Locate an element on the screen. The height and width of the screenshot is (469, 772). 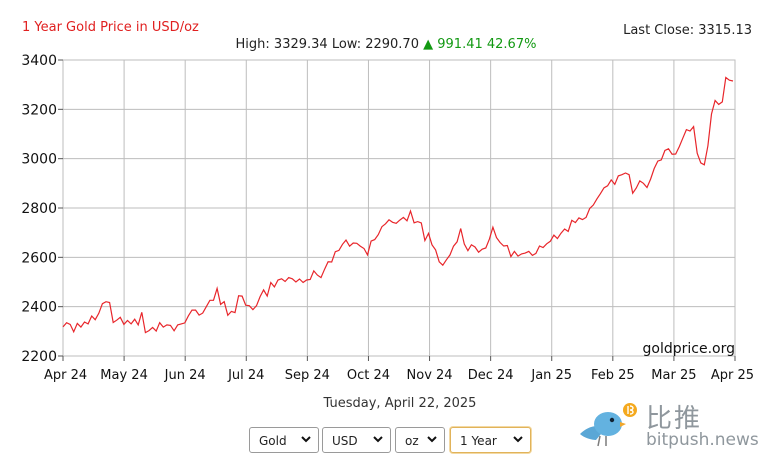
metal-select: Gold is located at coordinates (284, 440).